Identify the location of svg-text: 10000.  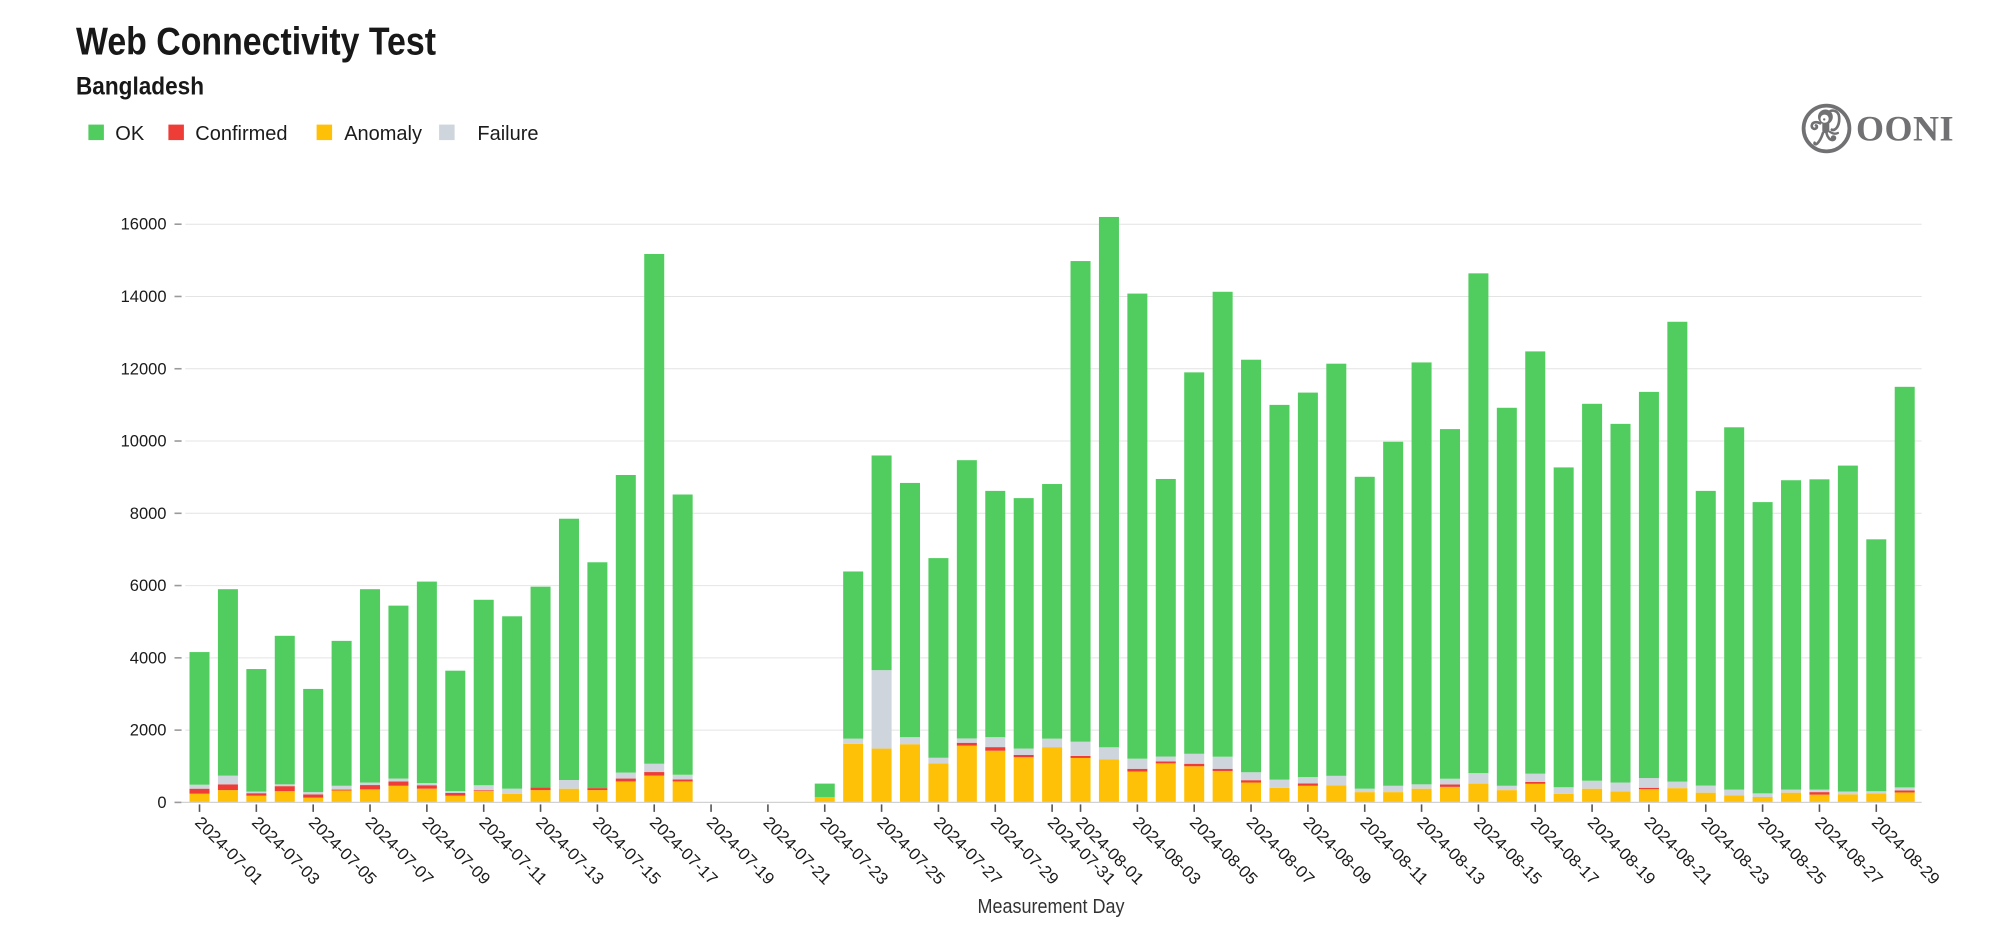
(144, 442).